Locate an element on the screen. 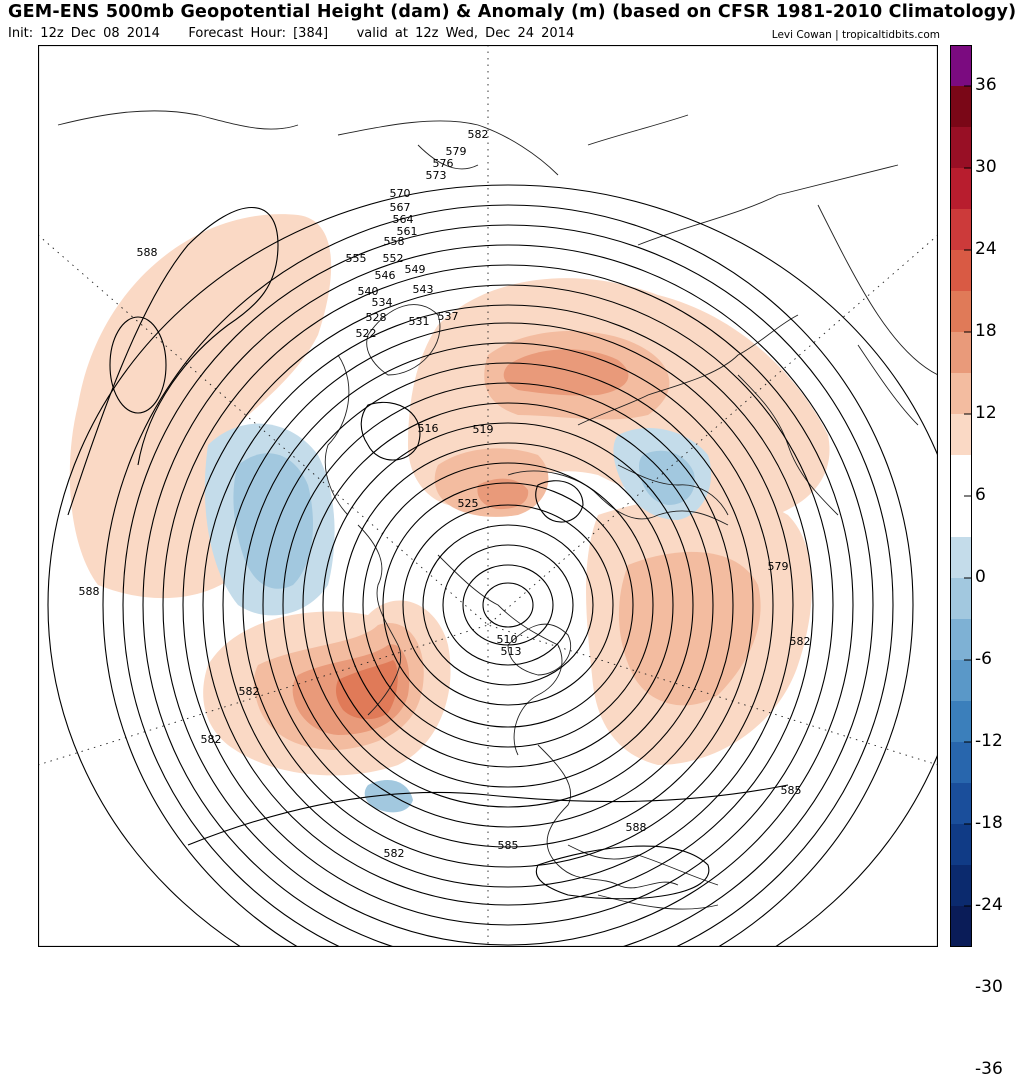  contour-label: 540 is located at coordinates (368, 291).